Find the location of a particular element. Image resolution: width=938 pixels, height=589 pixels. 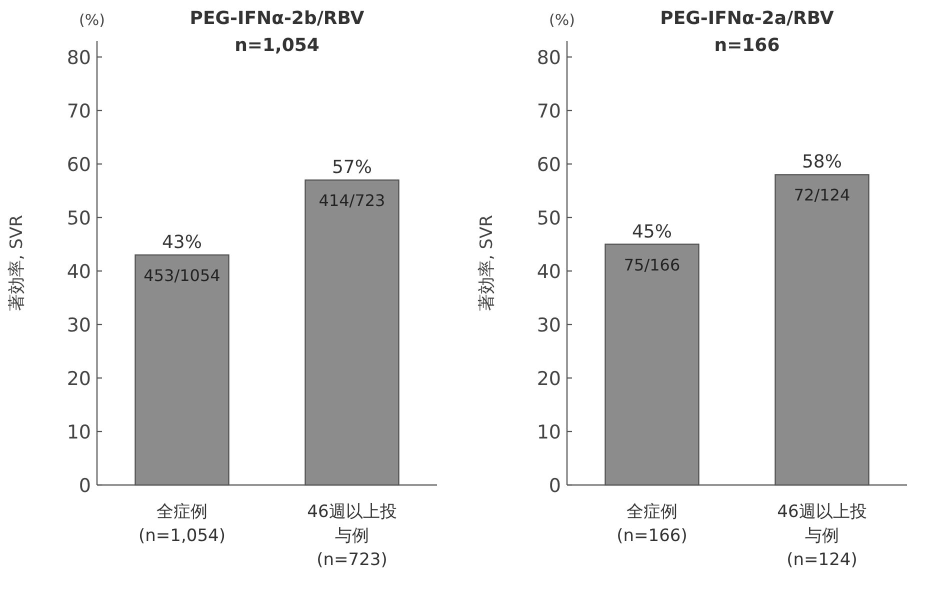

x-tick-label: 全症例 (n=166) is located at coordinates (652, 524).